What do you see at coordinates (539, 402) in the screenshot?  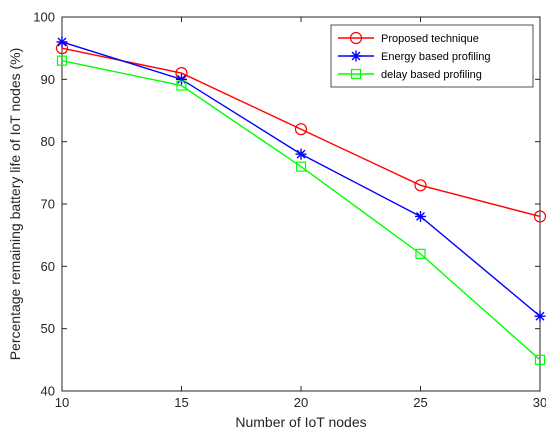 I see `x-tick-label: 30` at bounding box center [539, 402].